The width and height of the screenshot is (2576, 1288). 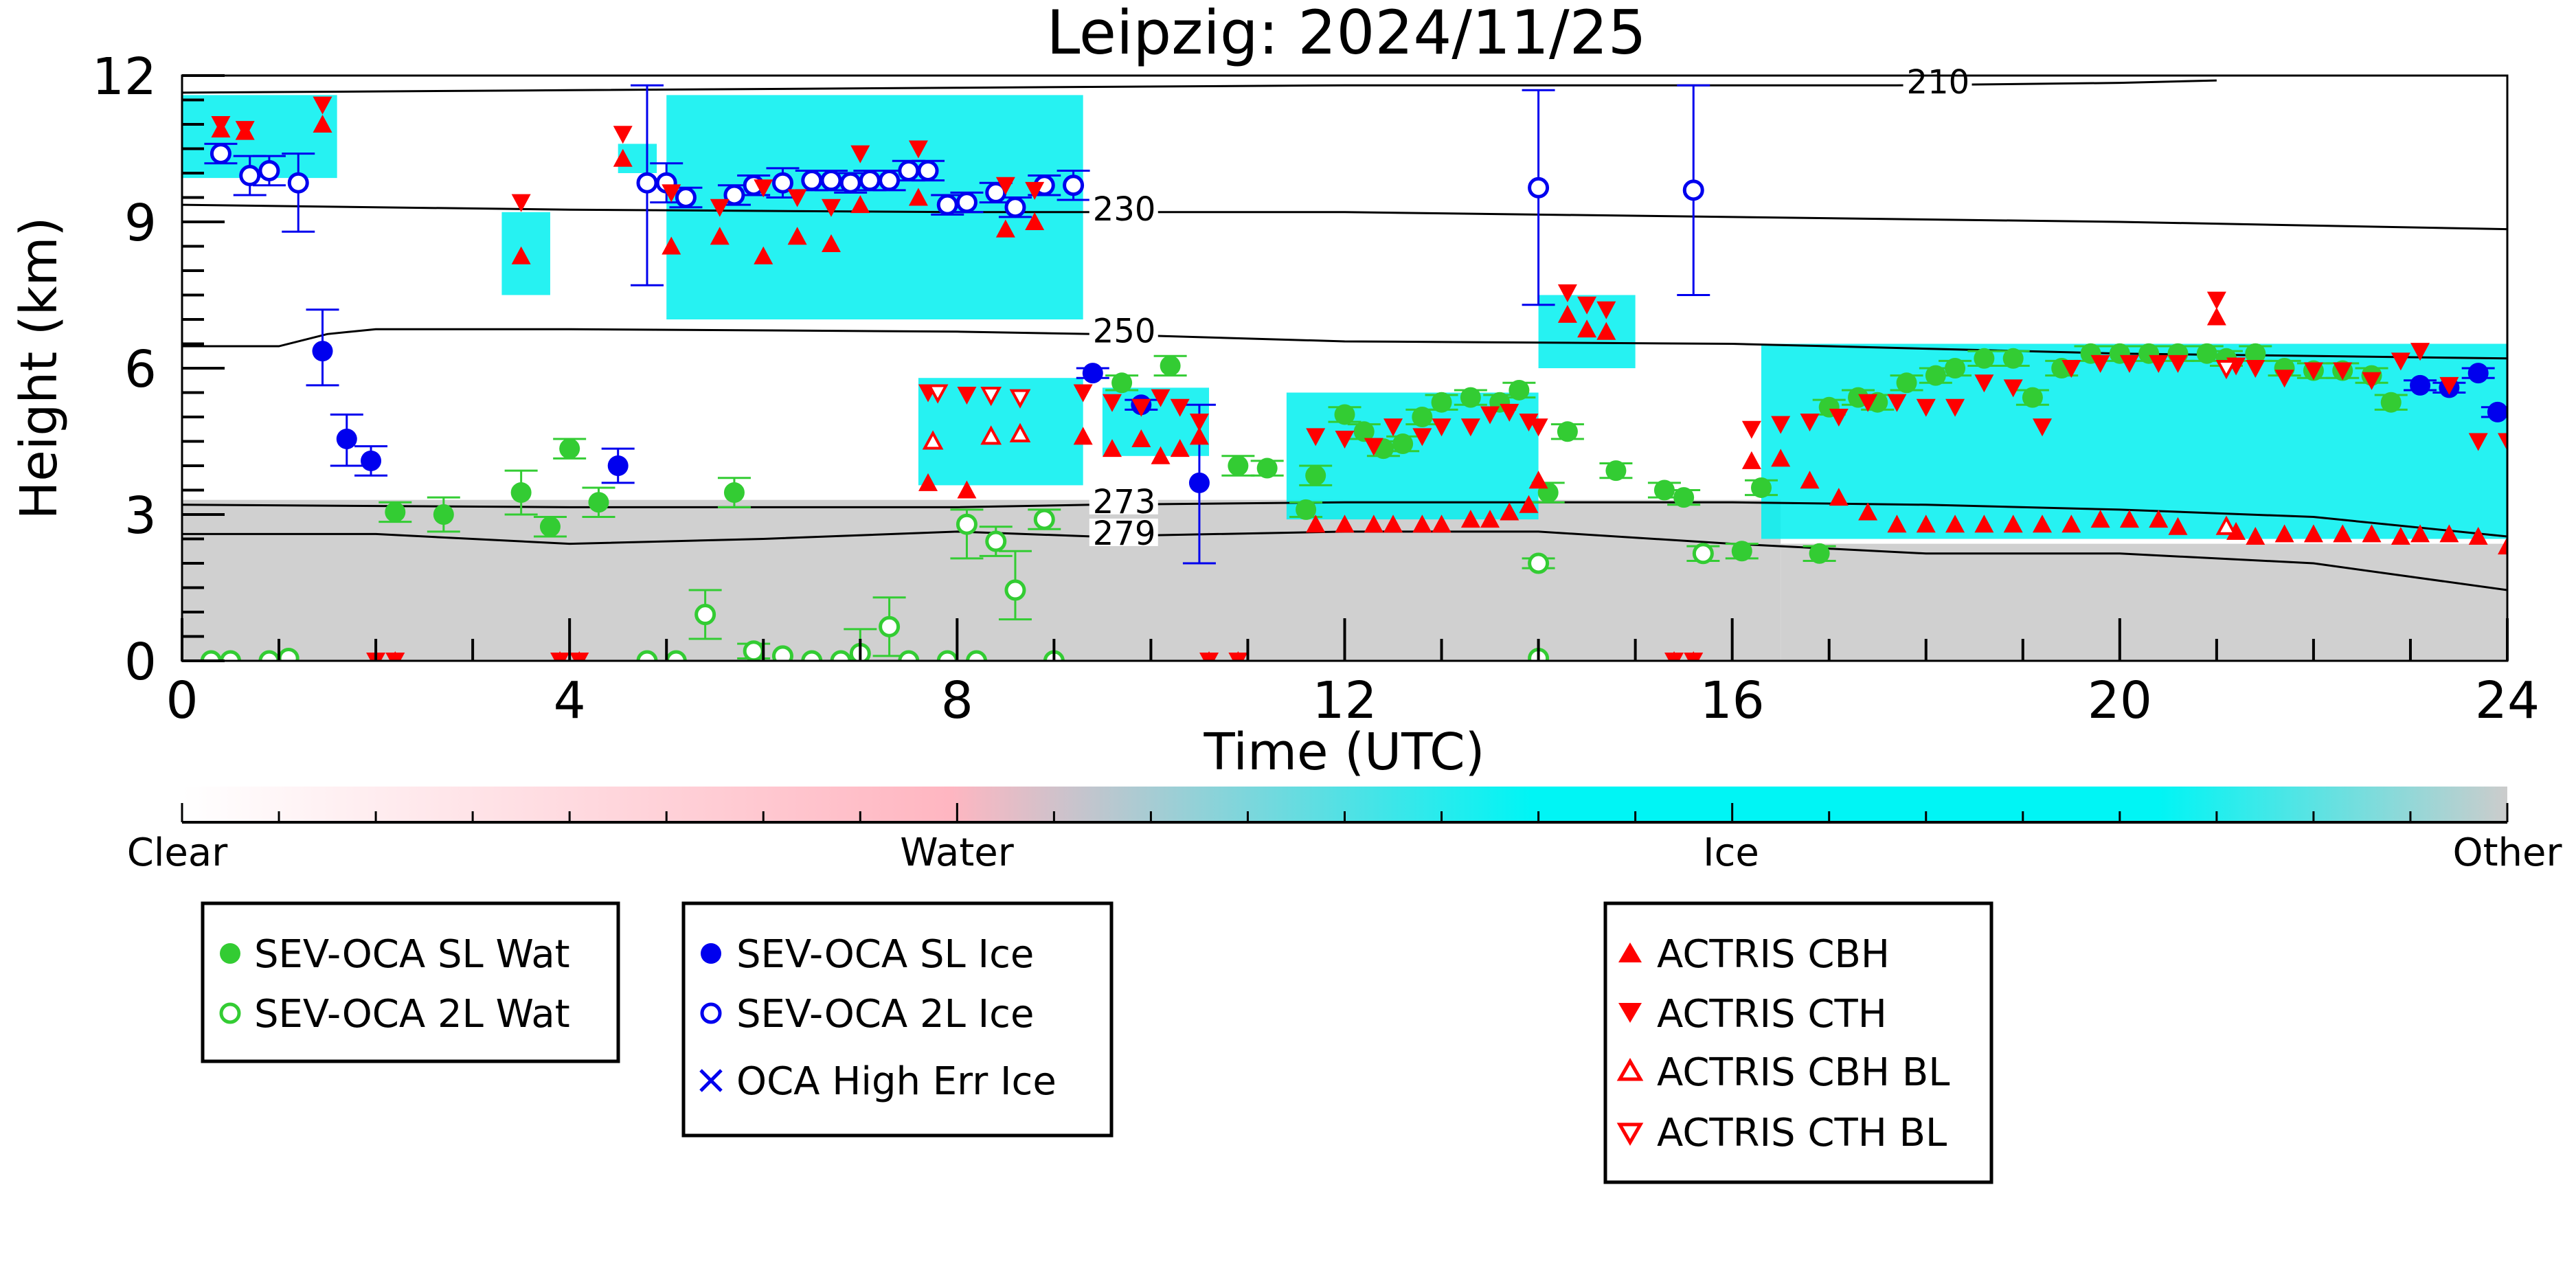 What do you see at coordinates (2507, 853) in the screenshot?
I see `colorbar-label-other: Other` at bounding box center [2507, 853].